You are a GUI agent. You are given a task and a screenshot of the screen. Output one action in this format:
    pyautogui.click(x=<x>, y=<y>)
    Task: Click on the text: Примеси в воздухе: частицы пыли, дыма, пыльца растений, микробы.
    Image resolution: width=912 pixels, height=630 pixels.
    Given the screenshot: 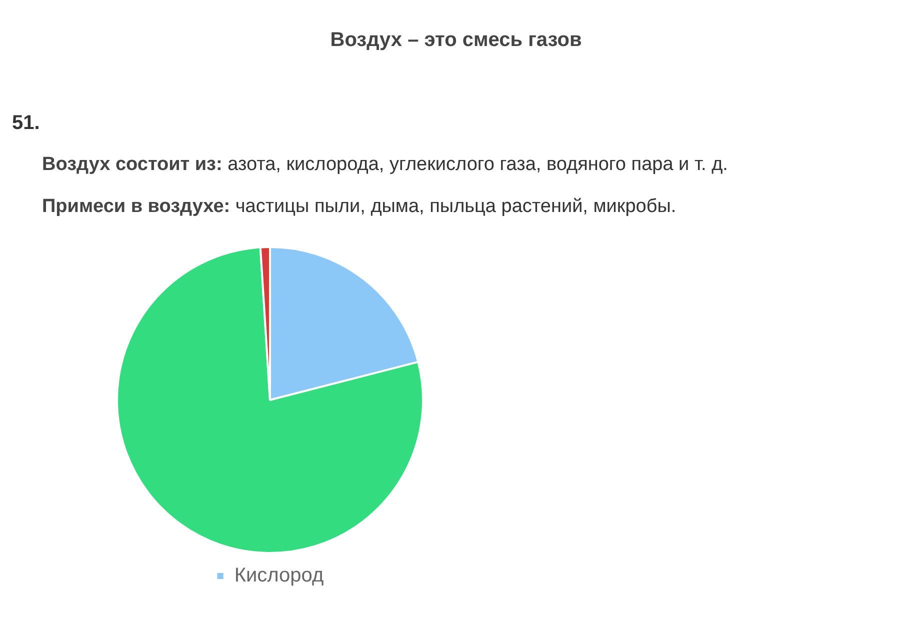 What is the action you would take?
    pyautogui.click(x=360, y=207)
    